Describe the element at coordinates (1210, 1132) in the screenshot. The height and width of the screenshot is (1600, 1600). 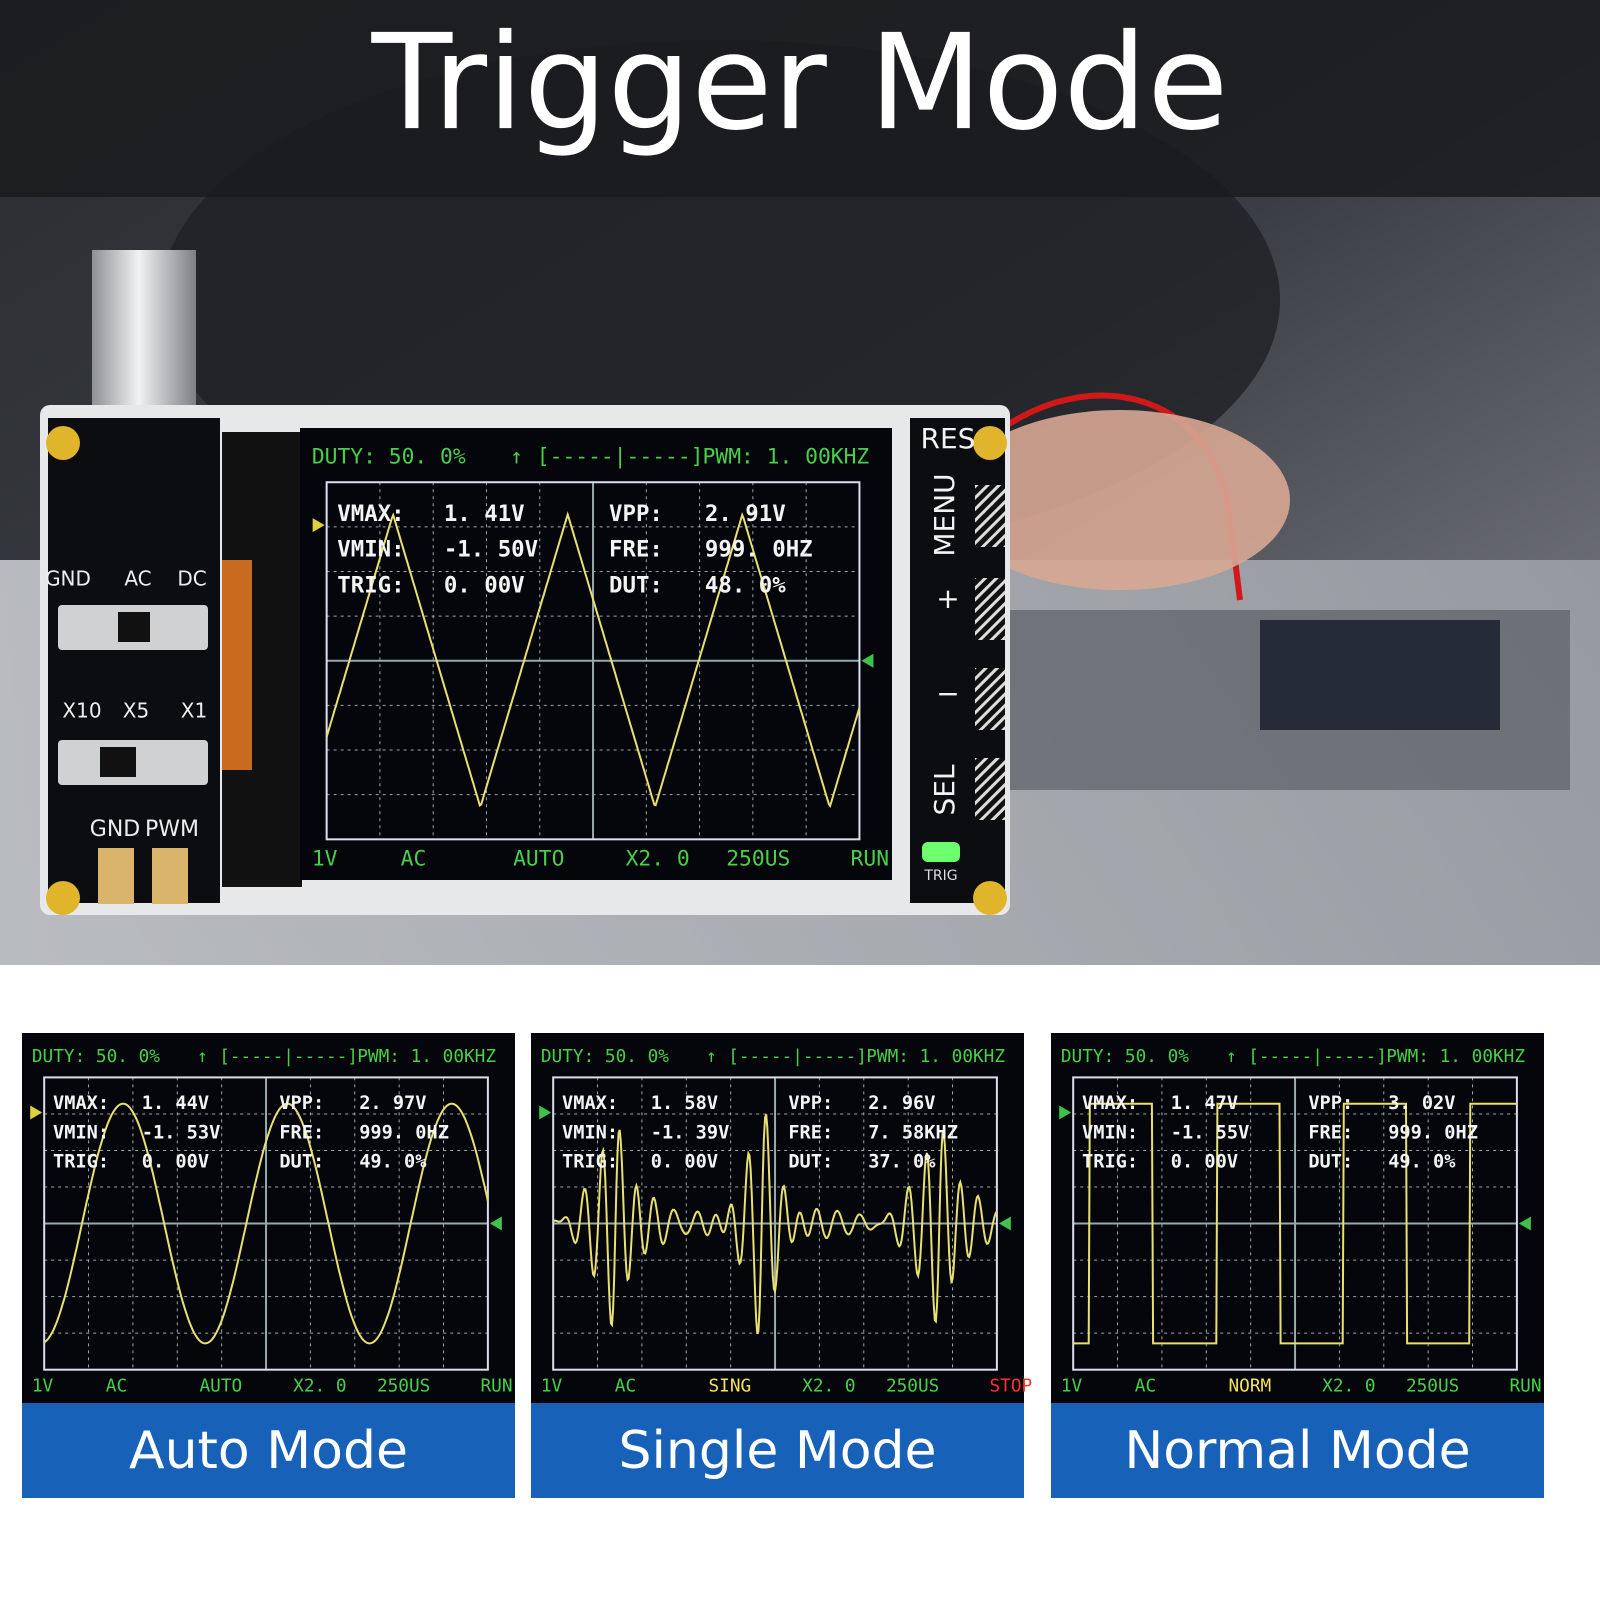
I see `reading: -1. 55V` at that location.